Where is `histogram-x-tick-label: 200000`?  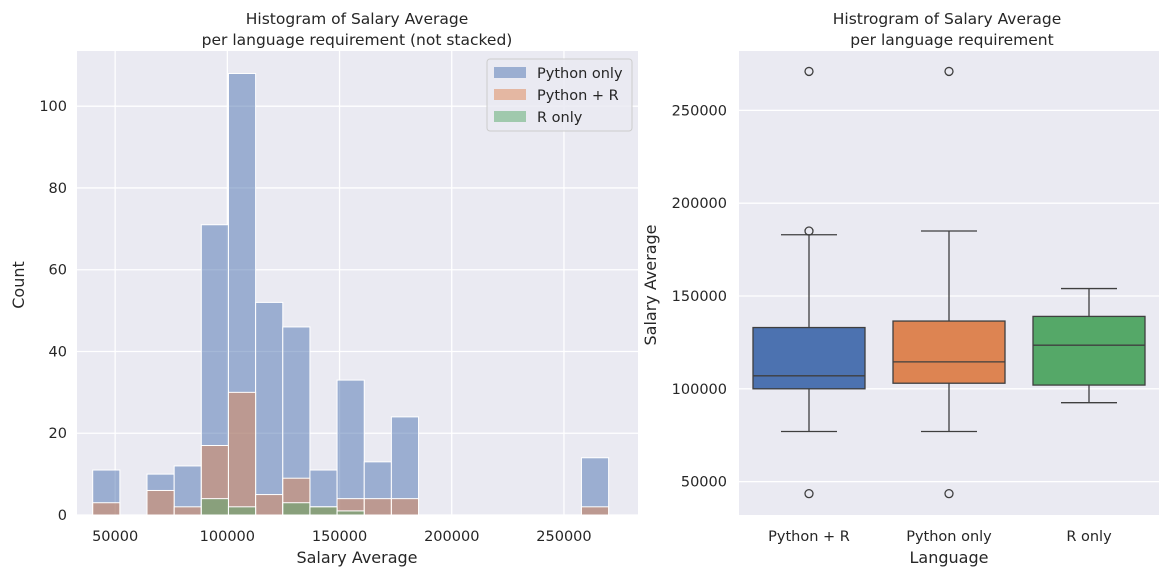 histogram-x-tick-label: 200000 is located at coordinates (451, 537).